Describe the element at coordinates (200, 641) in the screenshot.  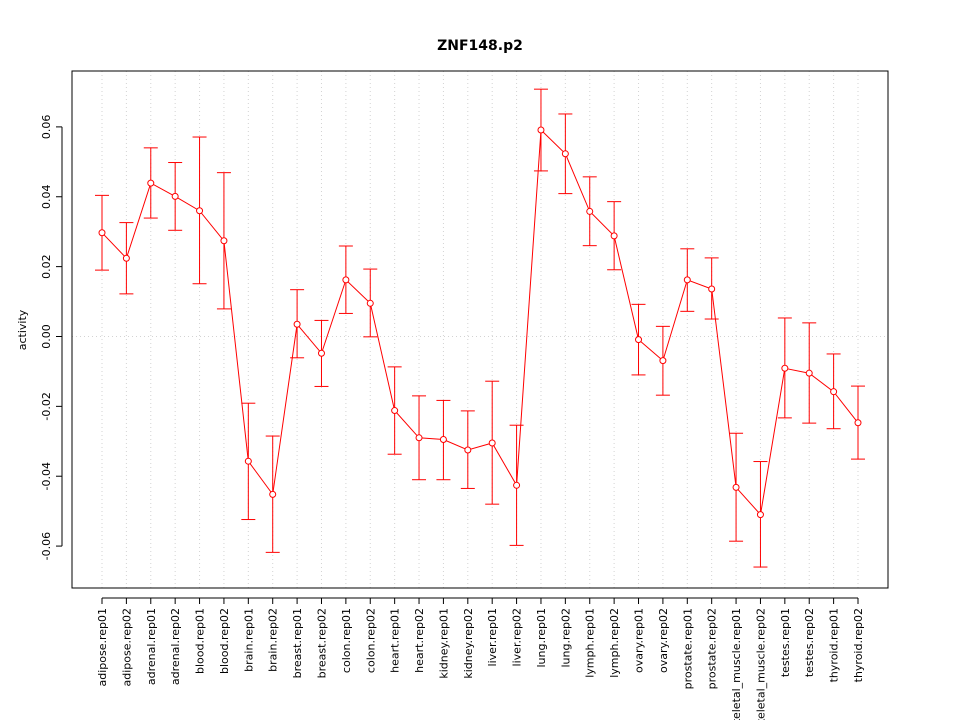
I see `x-tick-label: blood.rep01` at that location.